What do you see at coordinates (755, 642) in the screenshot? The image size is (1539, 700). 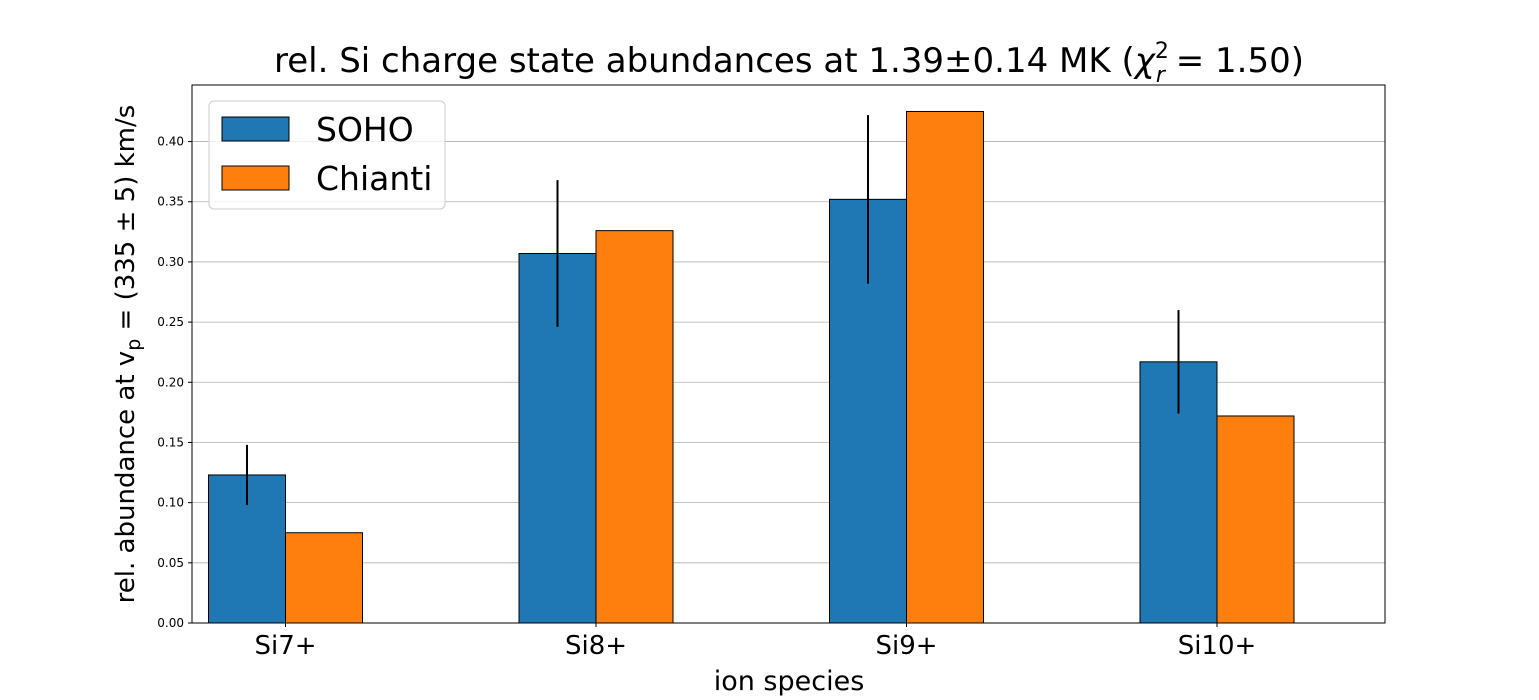 I see `x-axis-ticks: Si7+ Si8+ Si9+ Si10+` at bounding box center [755, 642].